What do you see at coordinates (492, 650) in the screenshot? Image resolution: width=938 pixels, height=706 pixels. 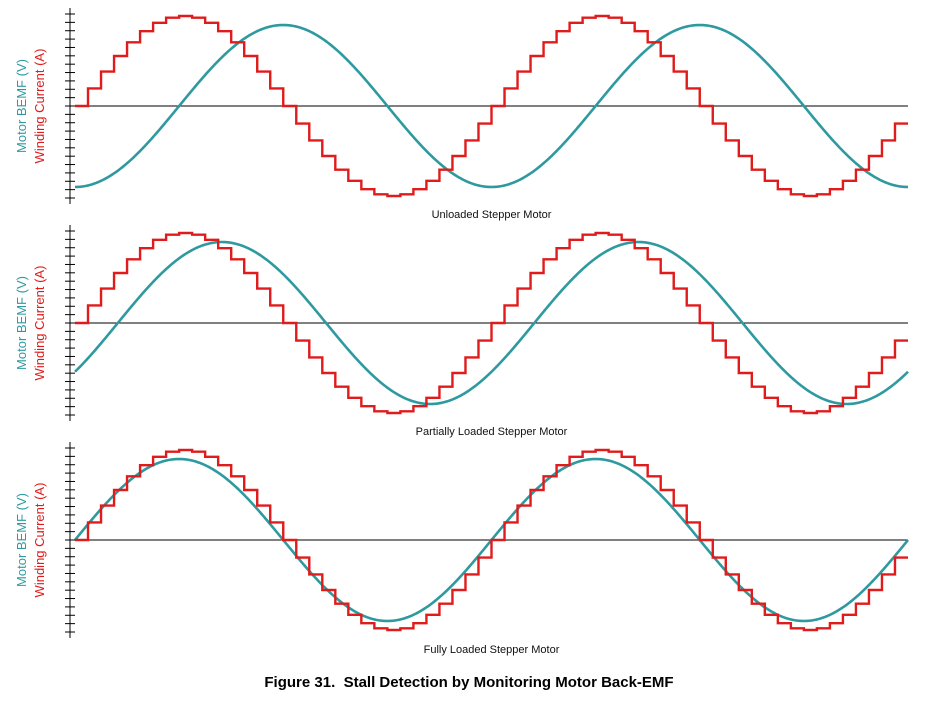 I see `panel-subtitle: Fully Loaded Stepper Motor` at bounding box center [492, 650].